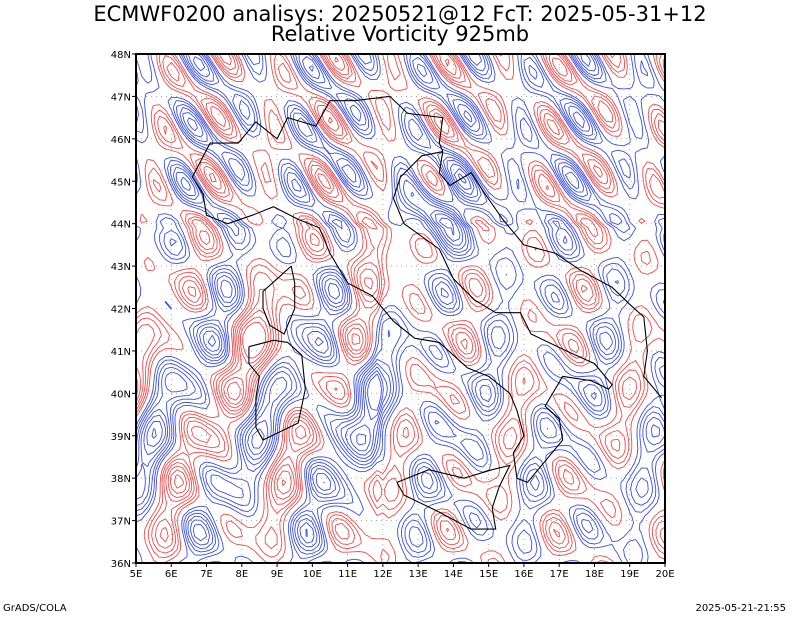 The height and width of the screenshot is (618, 800). I want to click on lon-tick-label: 12E, so click(382, 574).